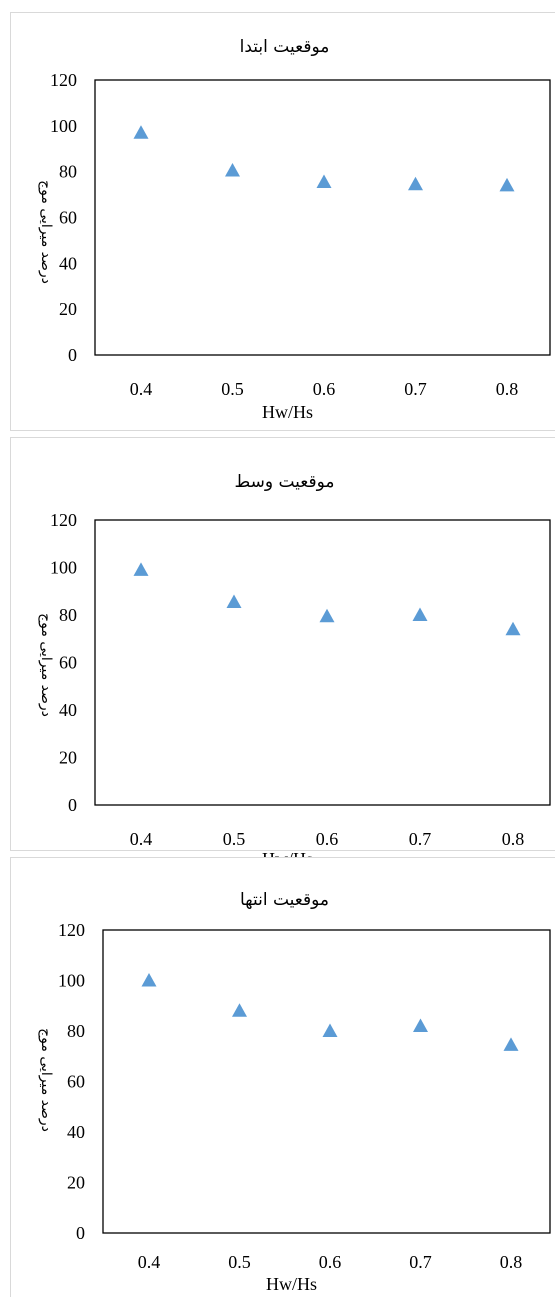  I want to click on chart-1-y-tick-label-5: 100, so click(63, 126).